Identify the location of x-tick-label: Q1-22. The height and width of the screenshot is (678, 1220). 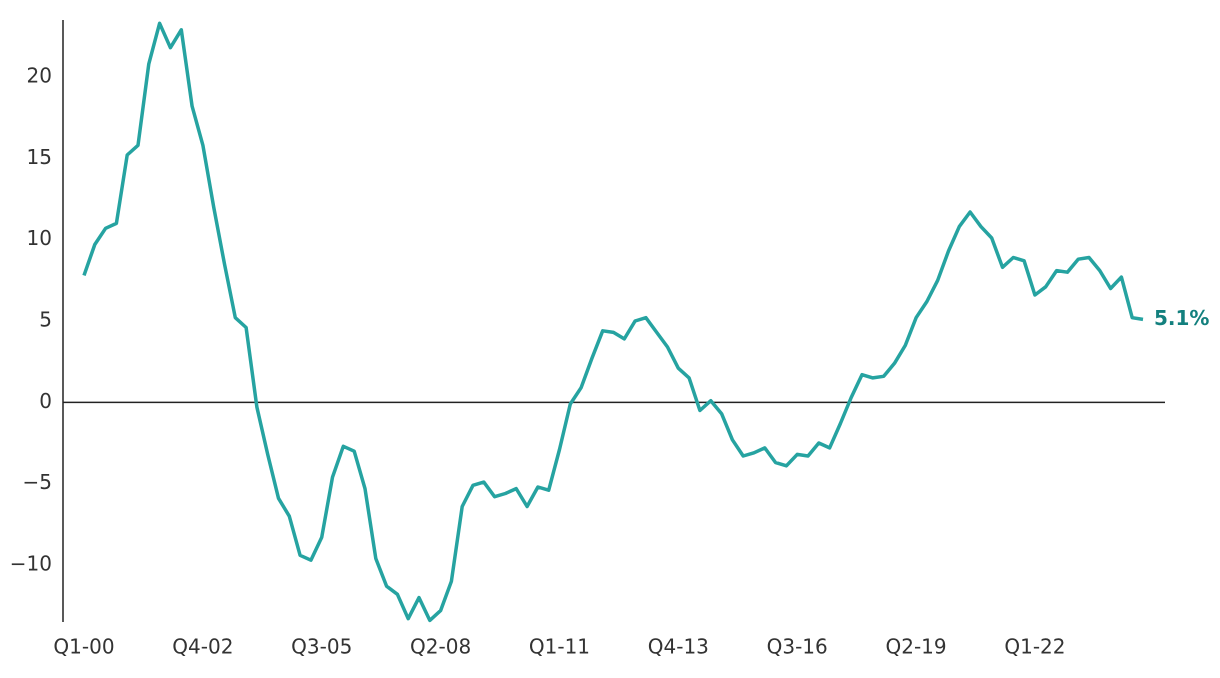
(1034, 647).